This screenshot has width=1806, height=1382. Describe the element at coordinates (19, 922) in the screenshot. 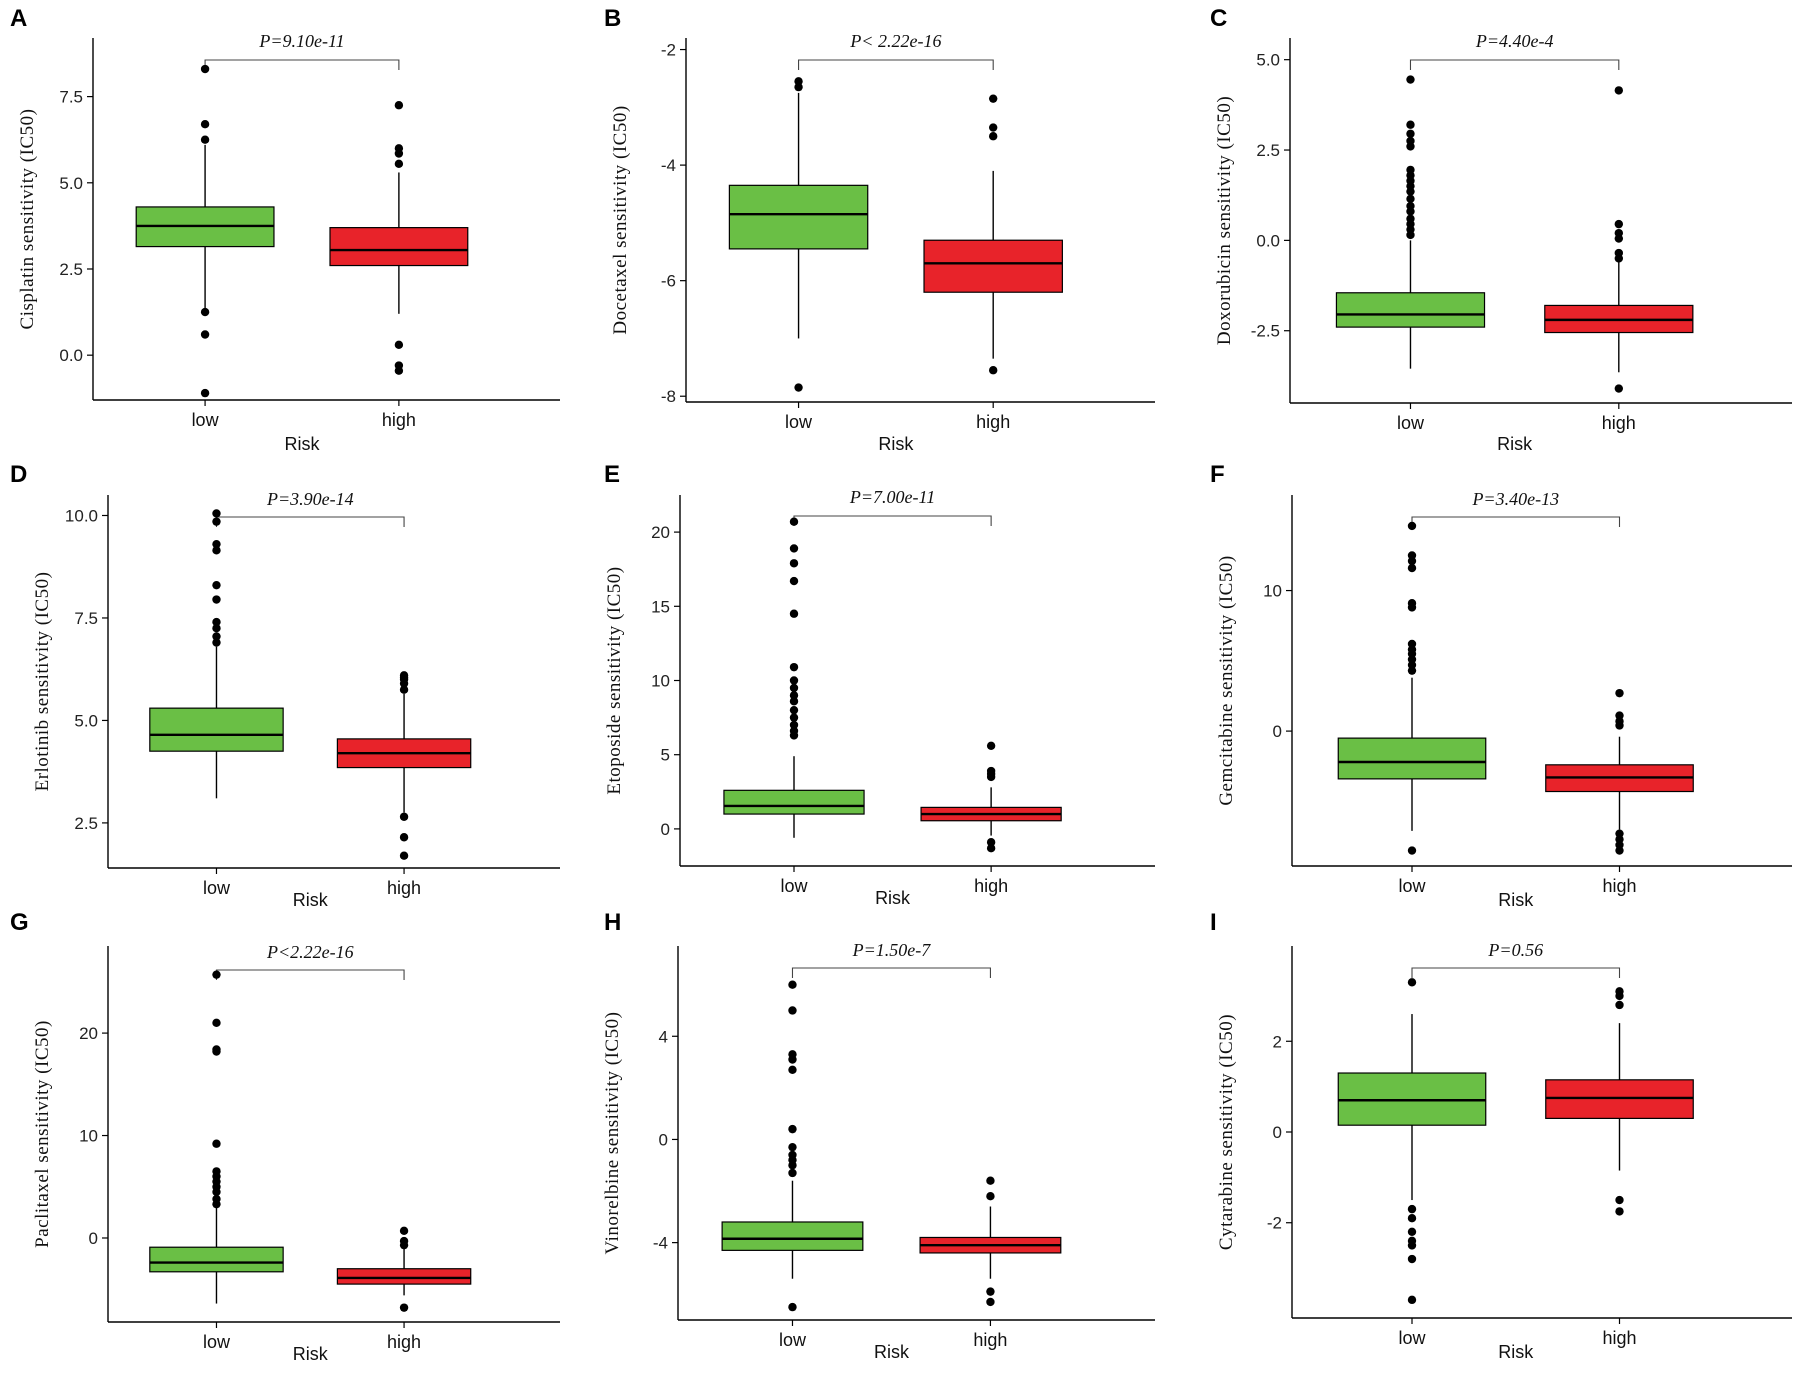

I see `panel-letter: G` at that location.